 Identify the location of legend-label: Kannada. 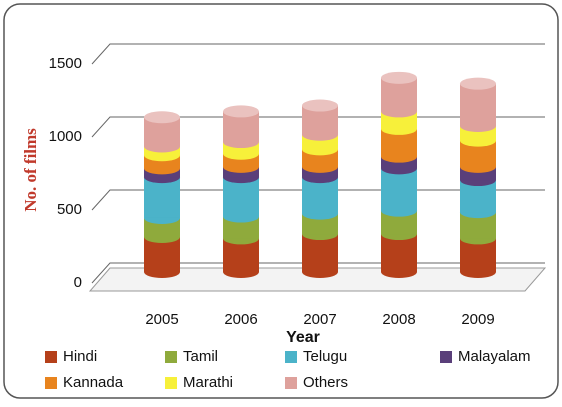
(93, 382).